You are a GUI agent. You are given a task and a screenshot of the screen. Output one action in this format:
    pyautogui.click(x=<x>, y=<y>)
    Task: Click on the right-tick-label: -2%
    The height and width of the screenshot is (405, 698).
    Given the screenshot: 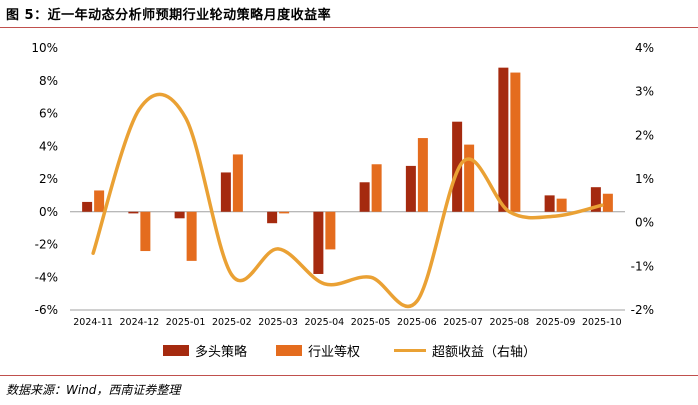 What is the action you would take?
    pyautogui.click(x=642, y=310)
    